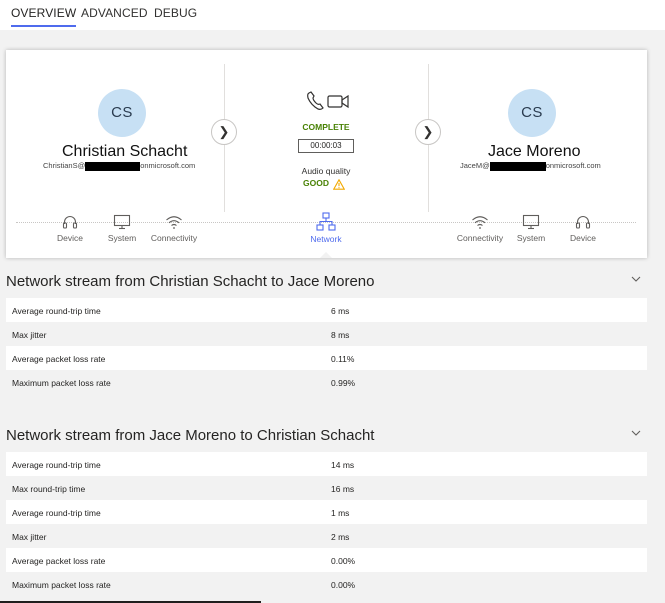  Describe the element at coordinates (326, 560) in the screenshot. I see `table-row: Average packet loss rate 0.00%` at that location.